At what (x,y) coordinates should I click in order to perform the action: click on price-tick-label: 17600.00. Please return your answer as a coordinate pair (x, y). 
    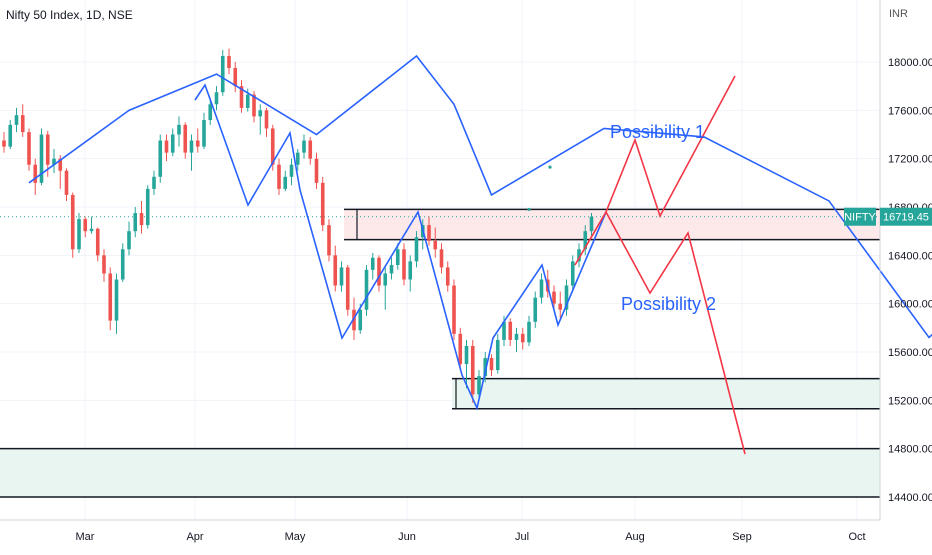
    Looking at the image, I should click on (910, 111).